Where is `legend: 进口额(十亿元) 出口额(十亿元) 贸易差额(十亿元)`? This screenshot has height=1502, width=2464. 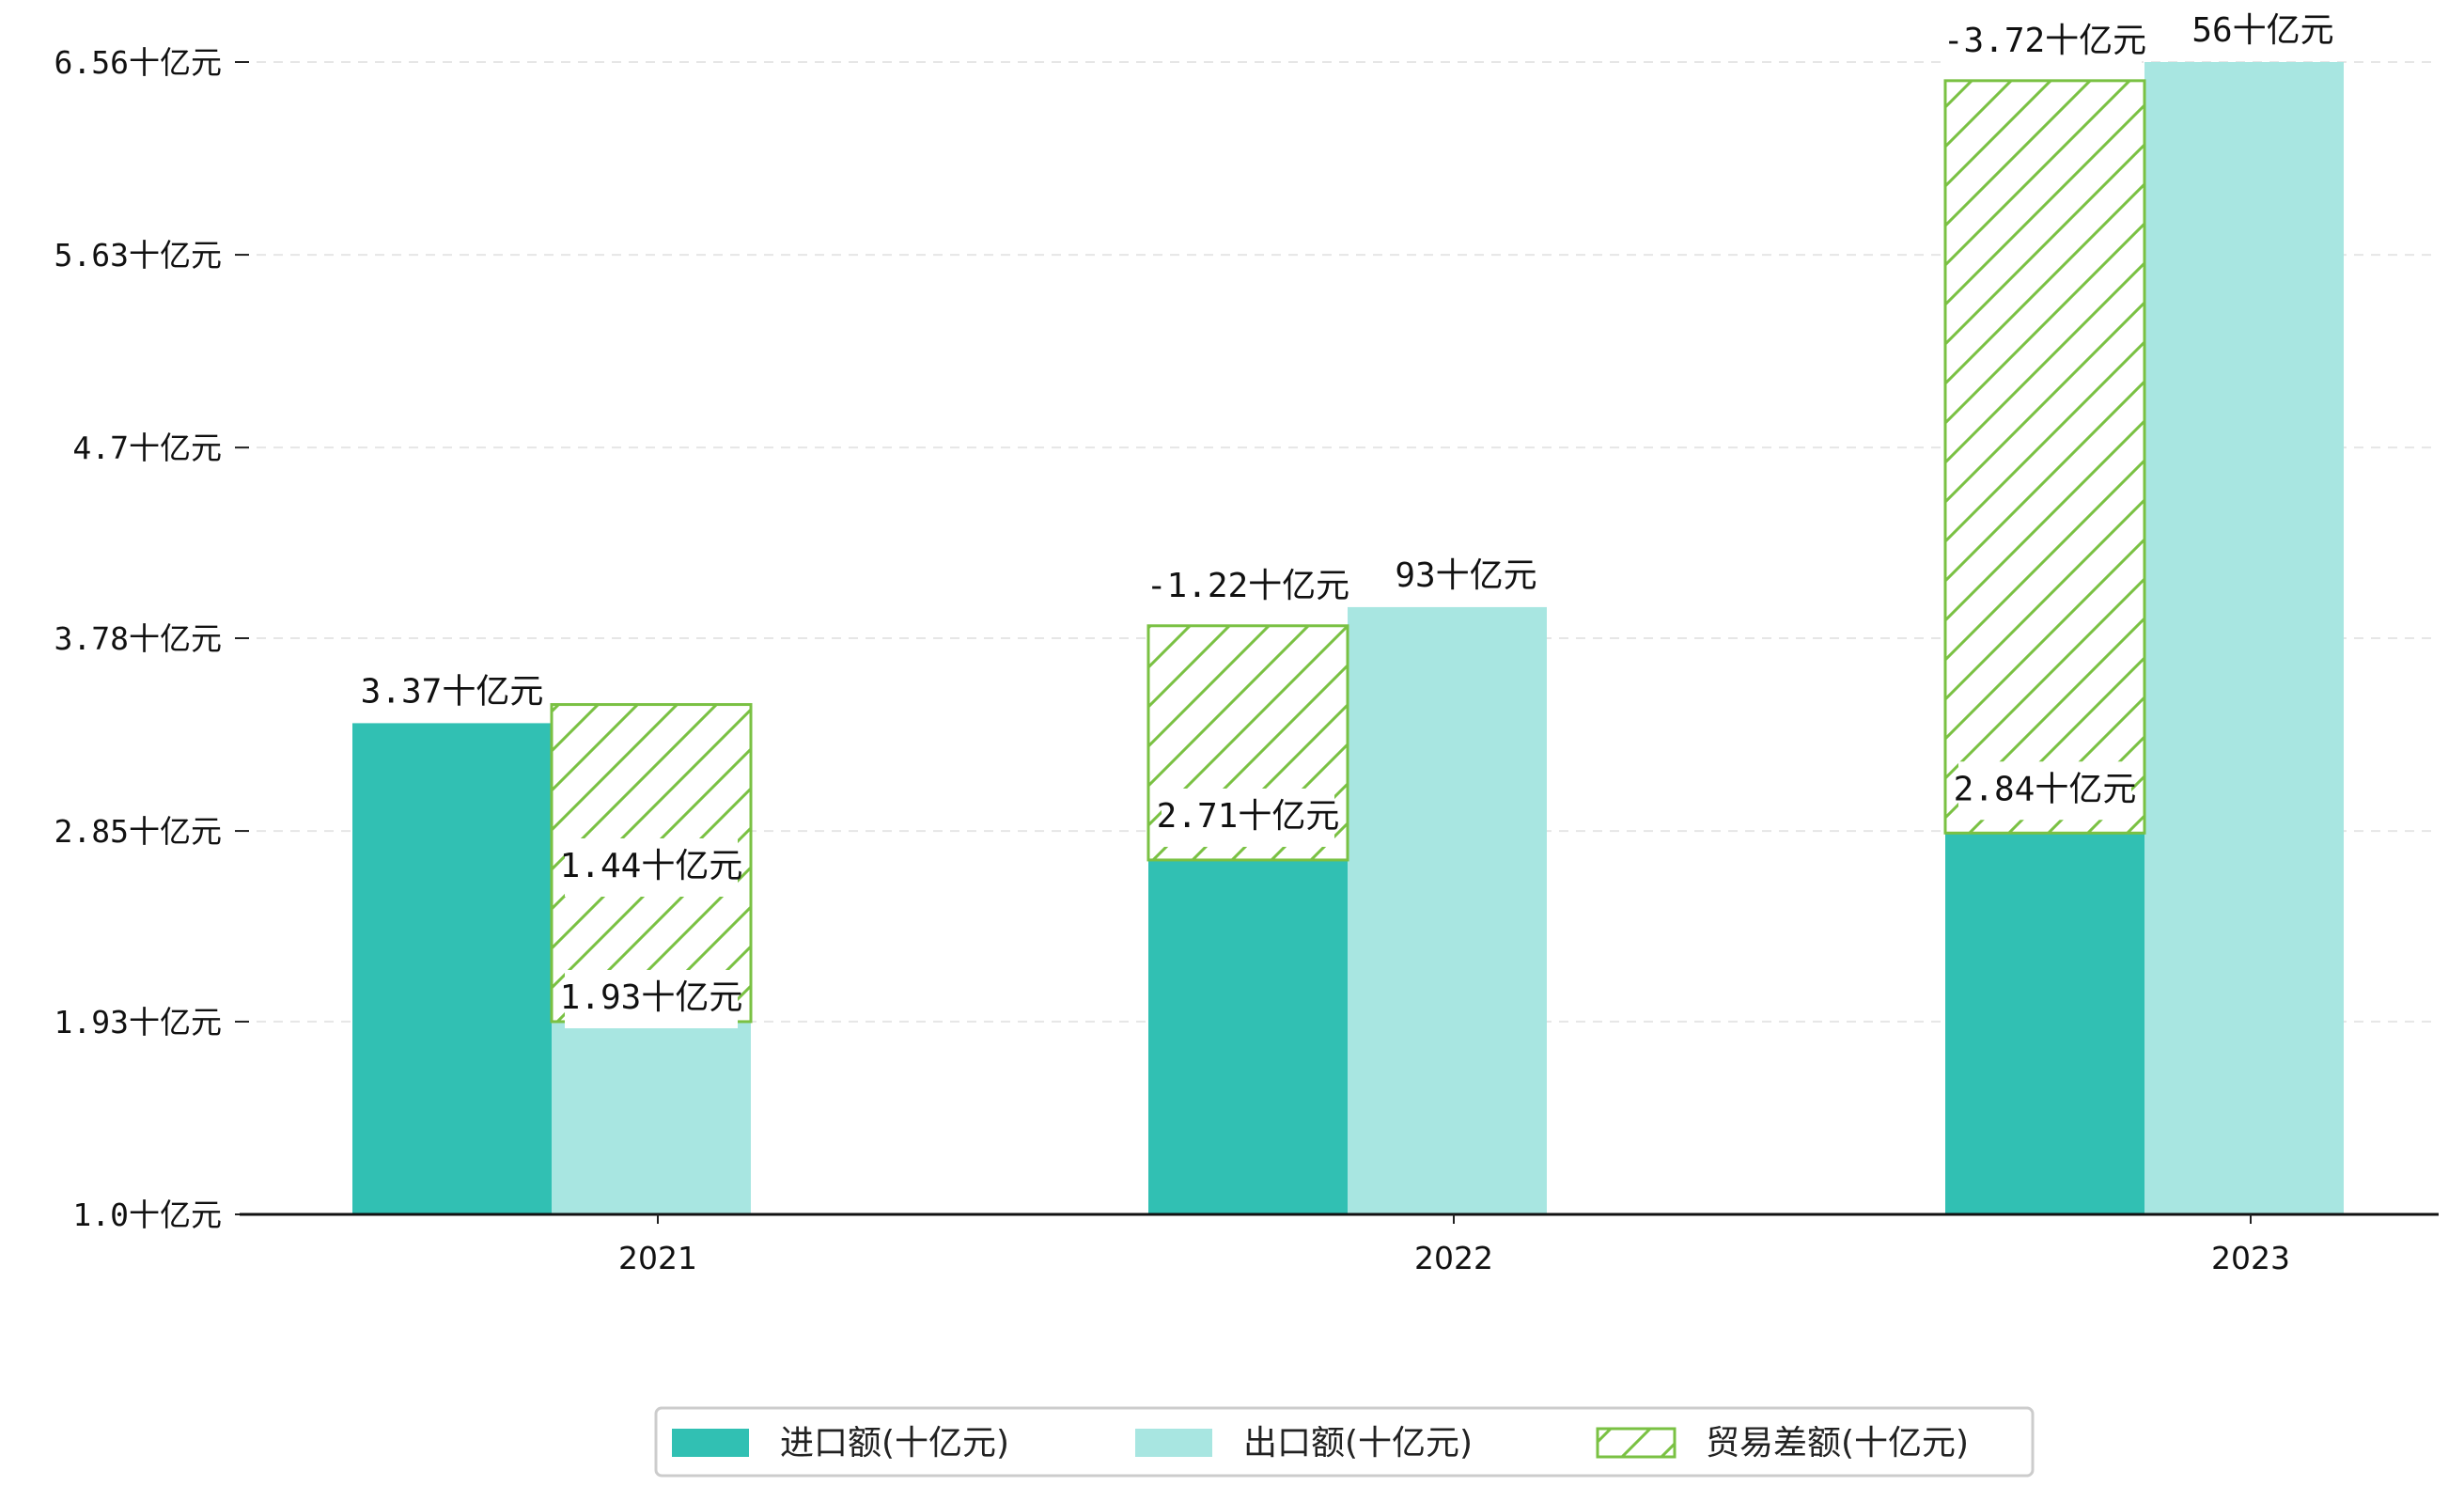 legend: 进口额(十亿元) 出口额(十亿元) 贸易差额(十亿元) is located at coordinates (1344, 1442).